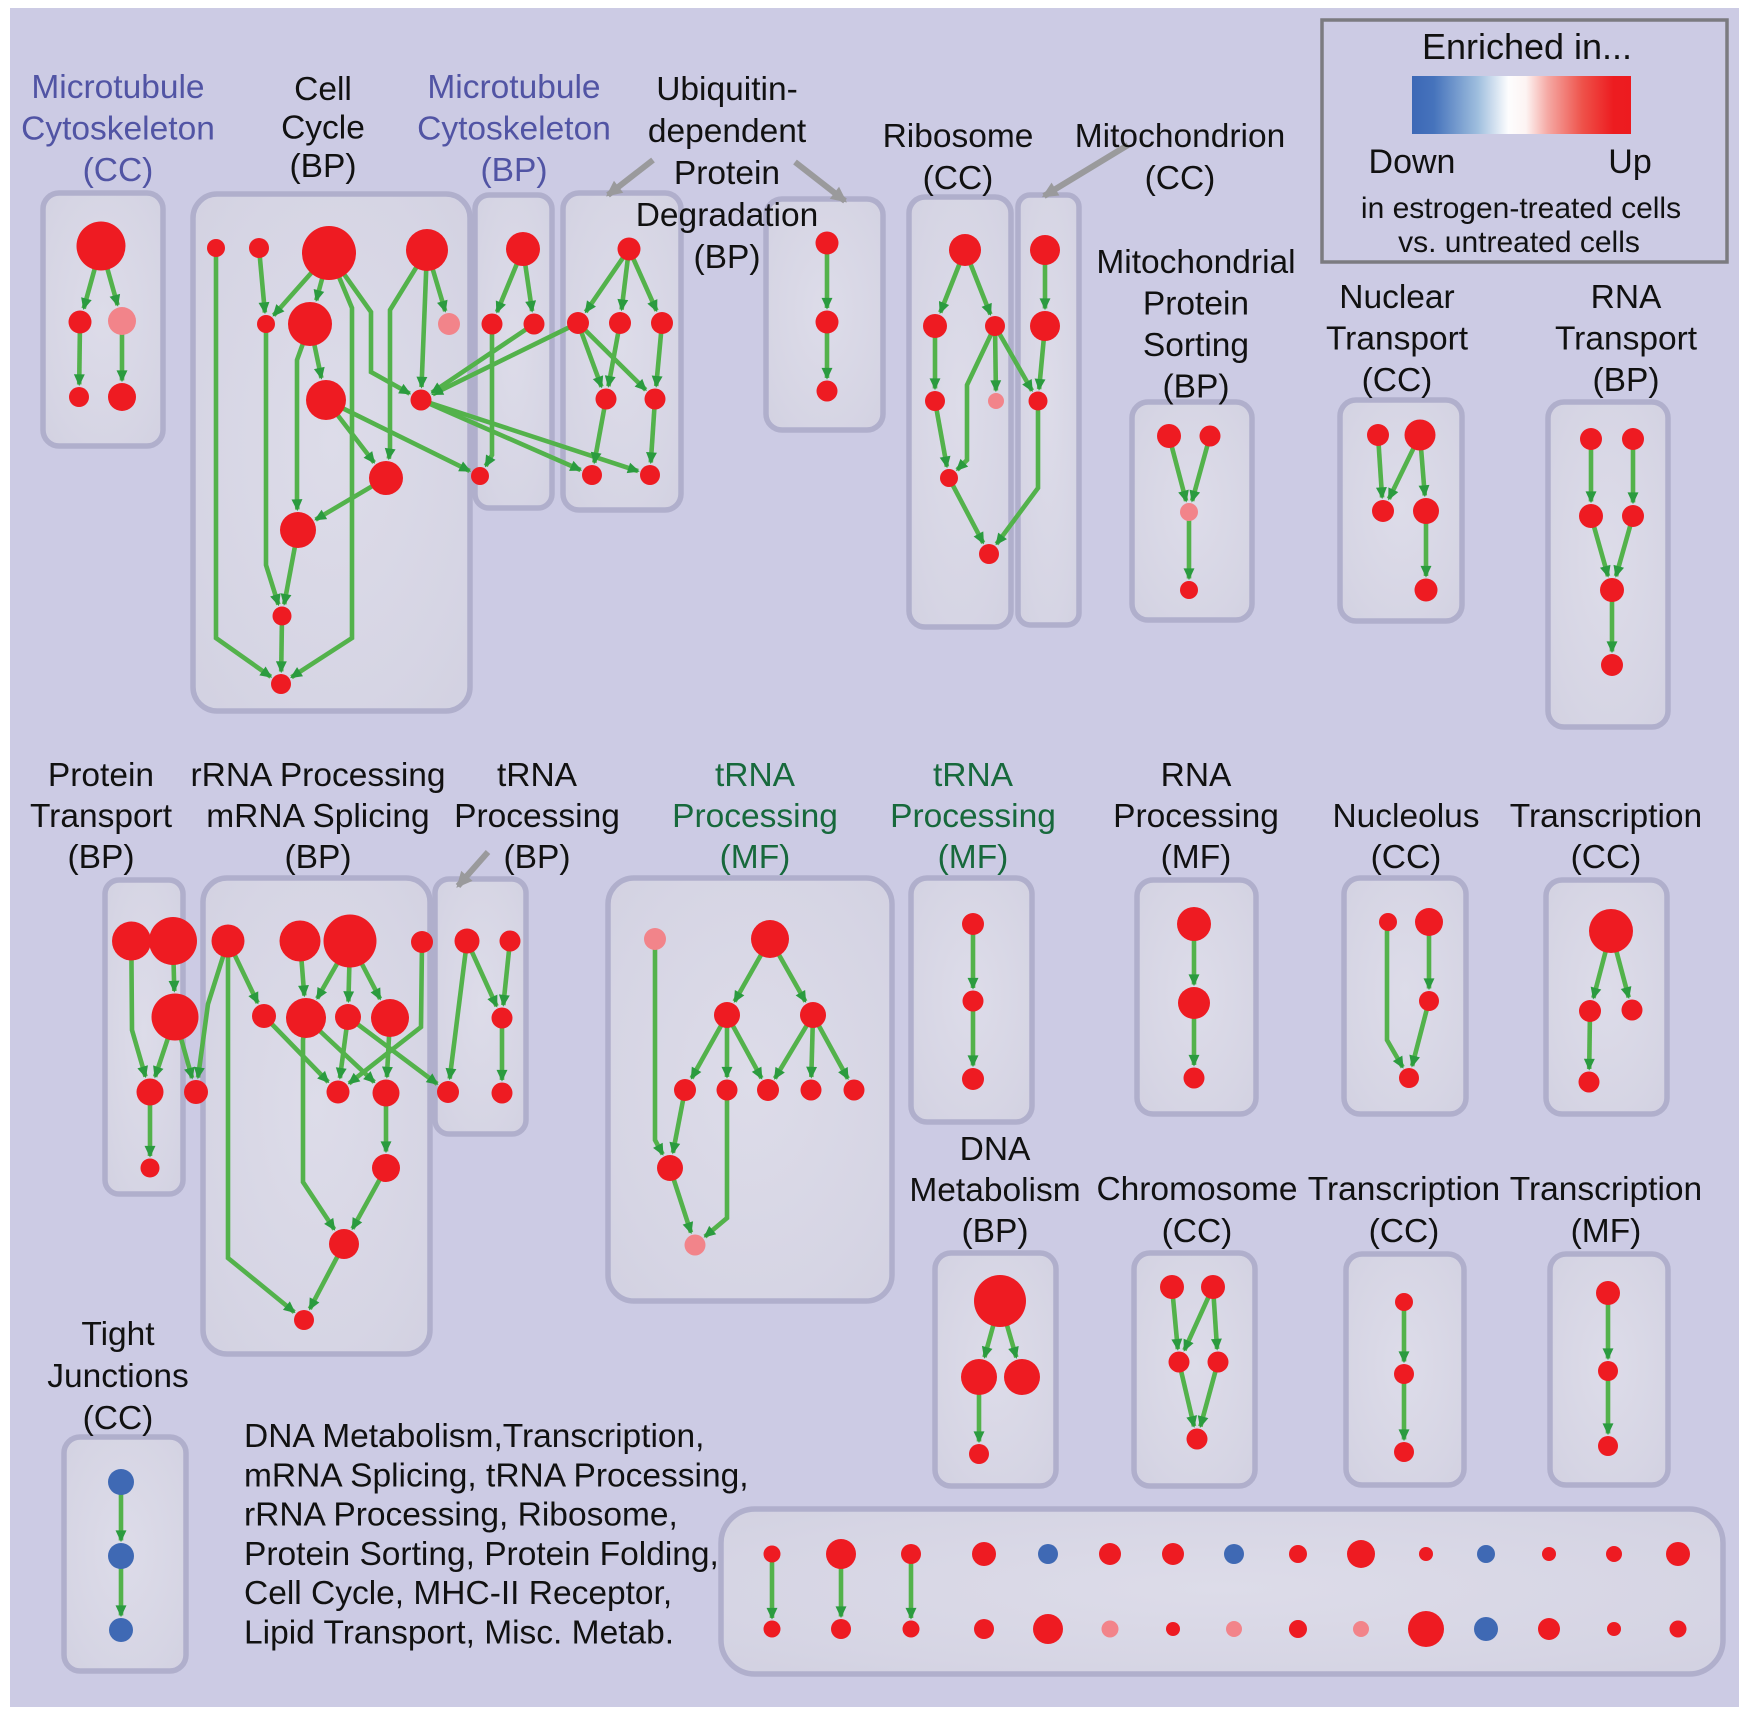 This screenshot has width=1750, height=1715. Describe the element at coordinates (1412, 162) in the screenshot. I see `svg-text: Down` at that location.